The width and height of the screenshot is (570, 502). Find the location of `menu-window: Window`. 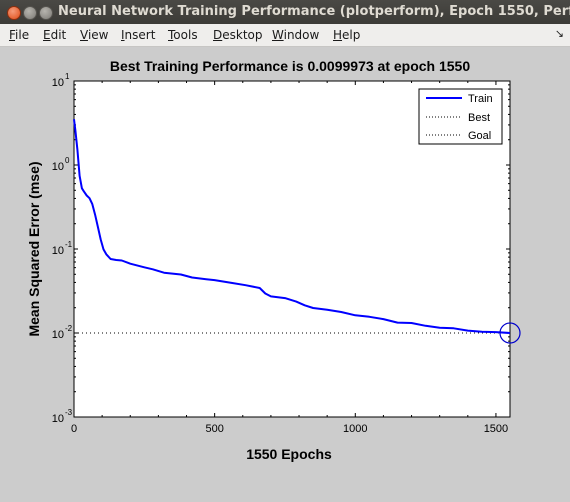

menu-window: Window is located at coordinates (296, 35).